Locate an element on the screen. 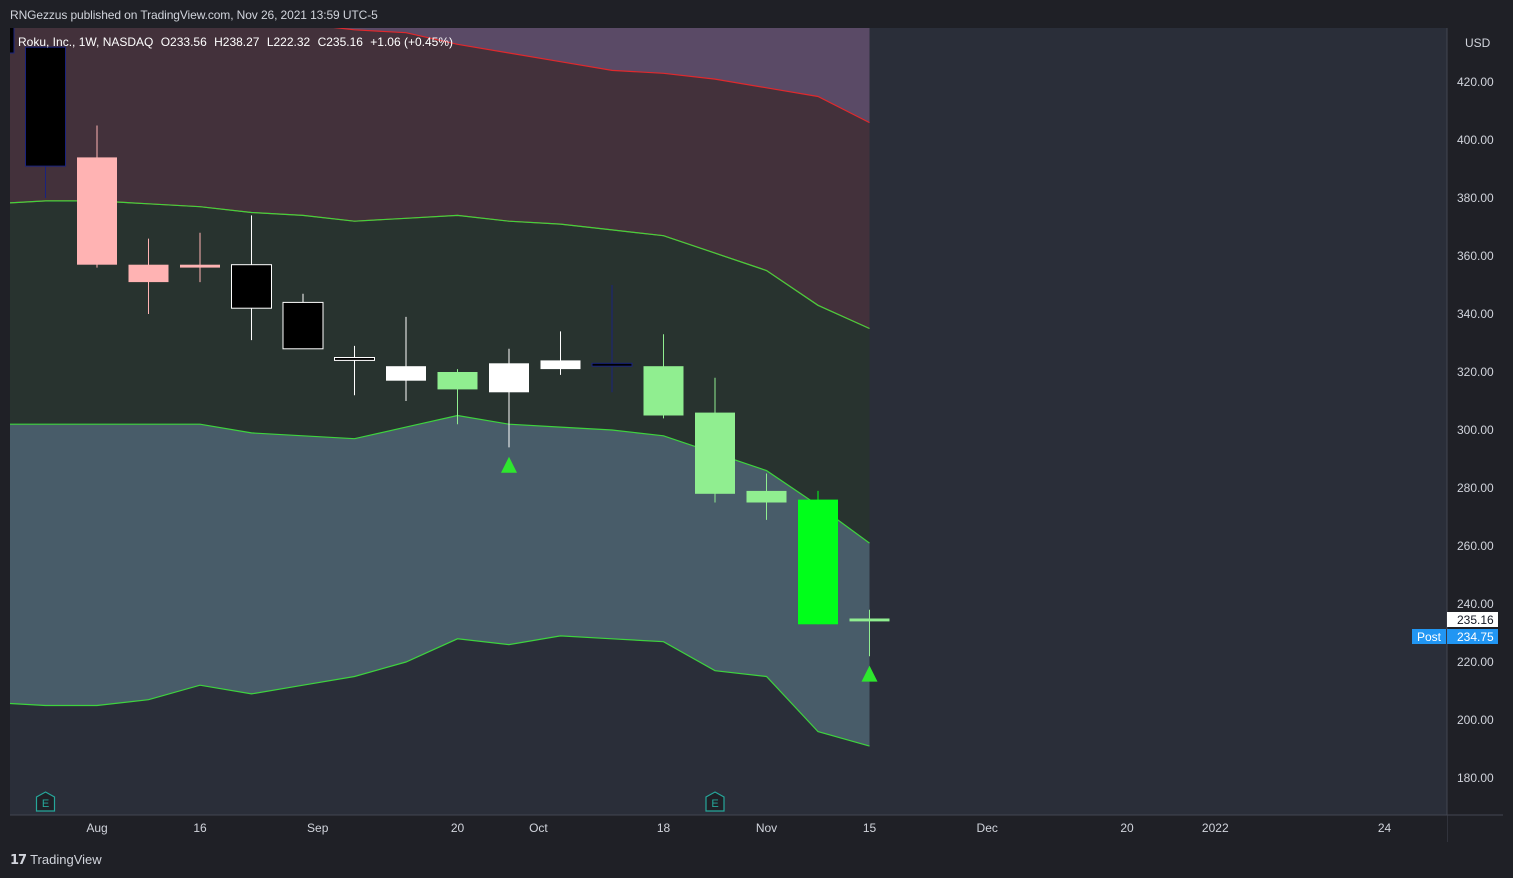  price-tick-label: 380.00 is located at coordinates (1475, 198).